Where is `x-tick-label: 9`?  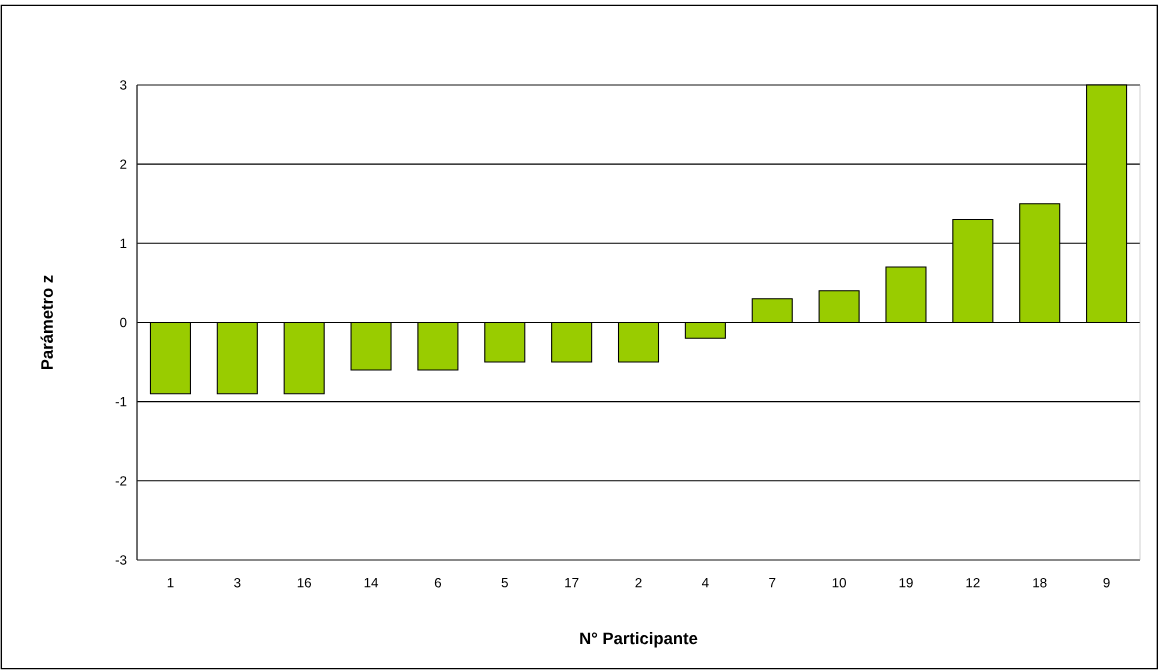
x-tick-label: 9 is located at coordinates (1106, 583).